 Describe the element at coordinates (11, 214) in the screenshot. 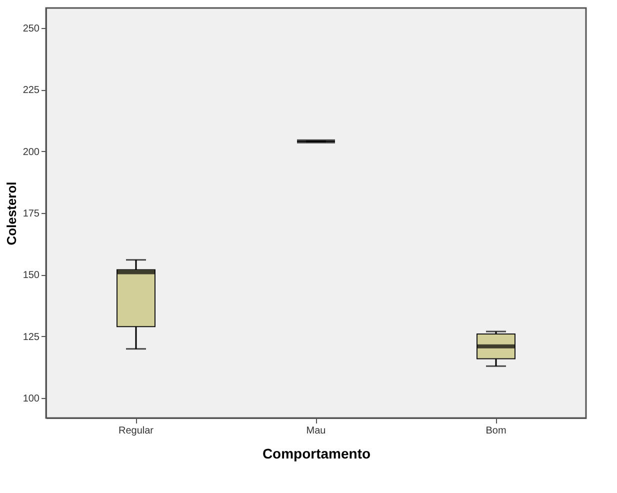

I see `y-axis-title: Colesterol` at that location.